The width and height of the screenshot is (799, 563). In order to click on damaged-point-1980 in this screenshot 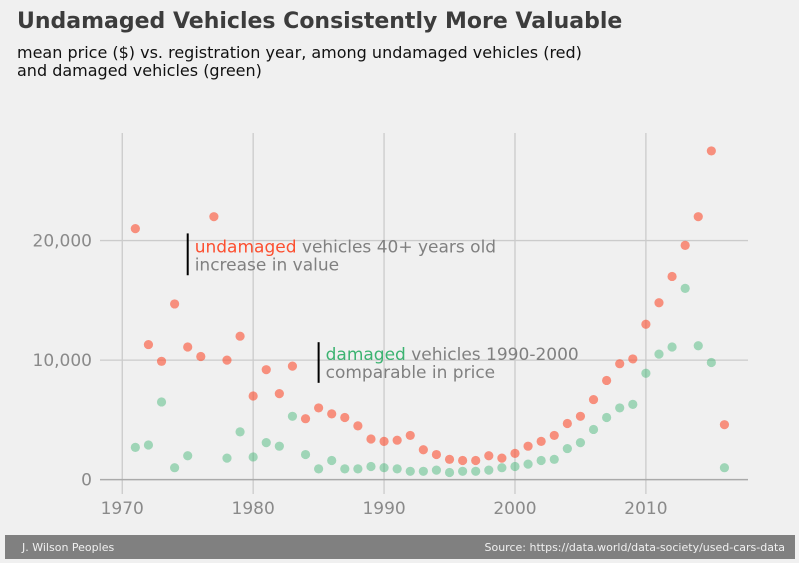, I will do `click(253, 457)`.